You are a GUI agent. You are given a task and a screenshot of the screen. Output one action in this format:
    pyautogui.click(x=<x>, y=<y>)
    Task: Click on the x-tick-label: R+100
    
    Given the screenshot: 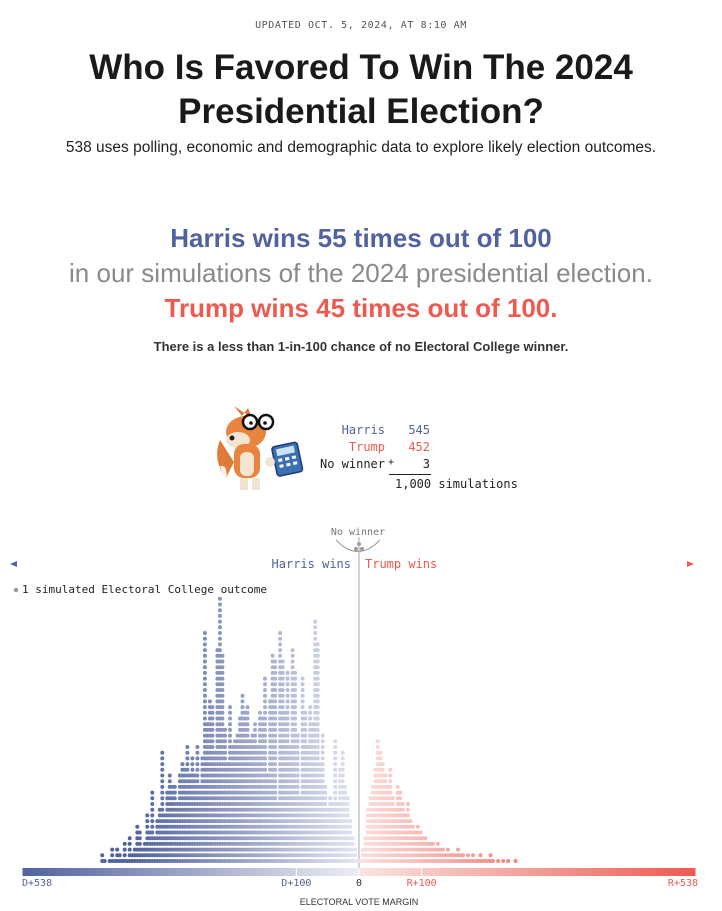 What is the action you would take?
    pyautogui.click(x=422, y=883)
    